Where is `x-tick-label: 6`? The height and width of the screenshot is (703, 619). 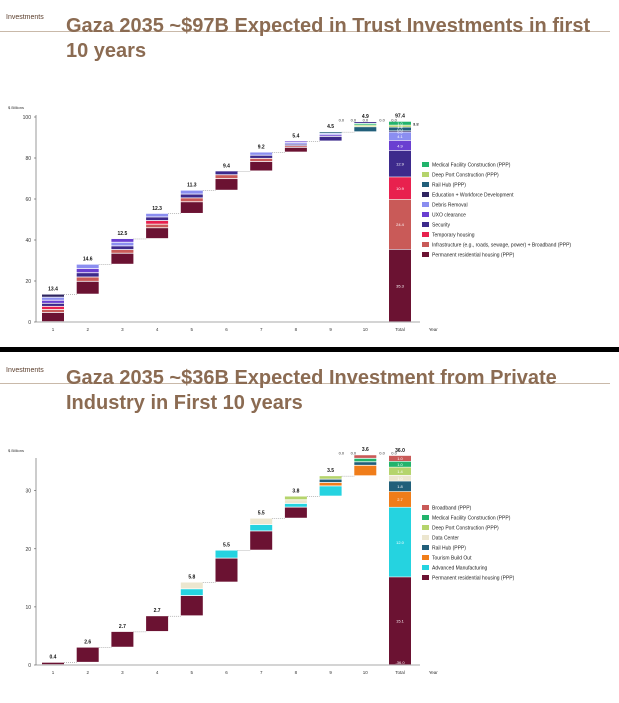 x-tick-label: 6 is located at coordinates (226, 329).